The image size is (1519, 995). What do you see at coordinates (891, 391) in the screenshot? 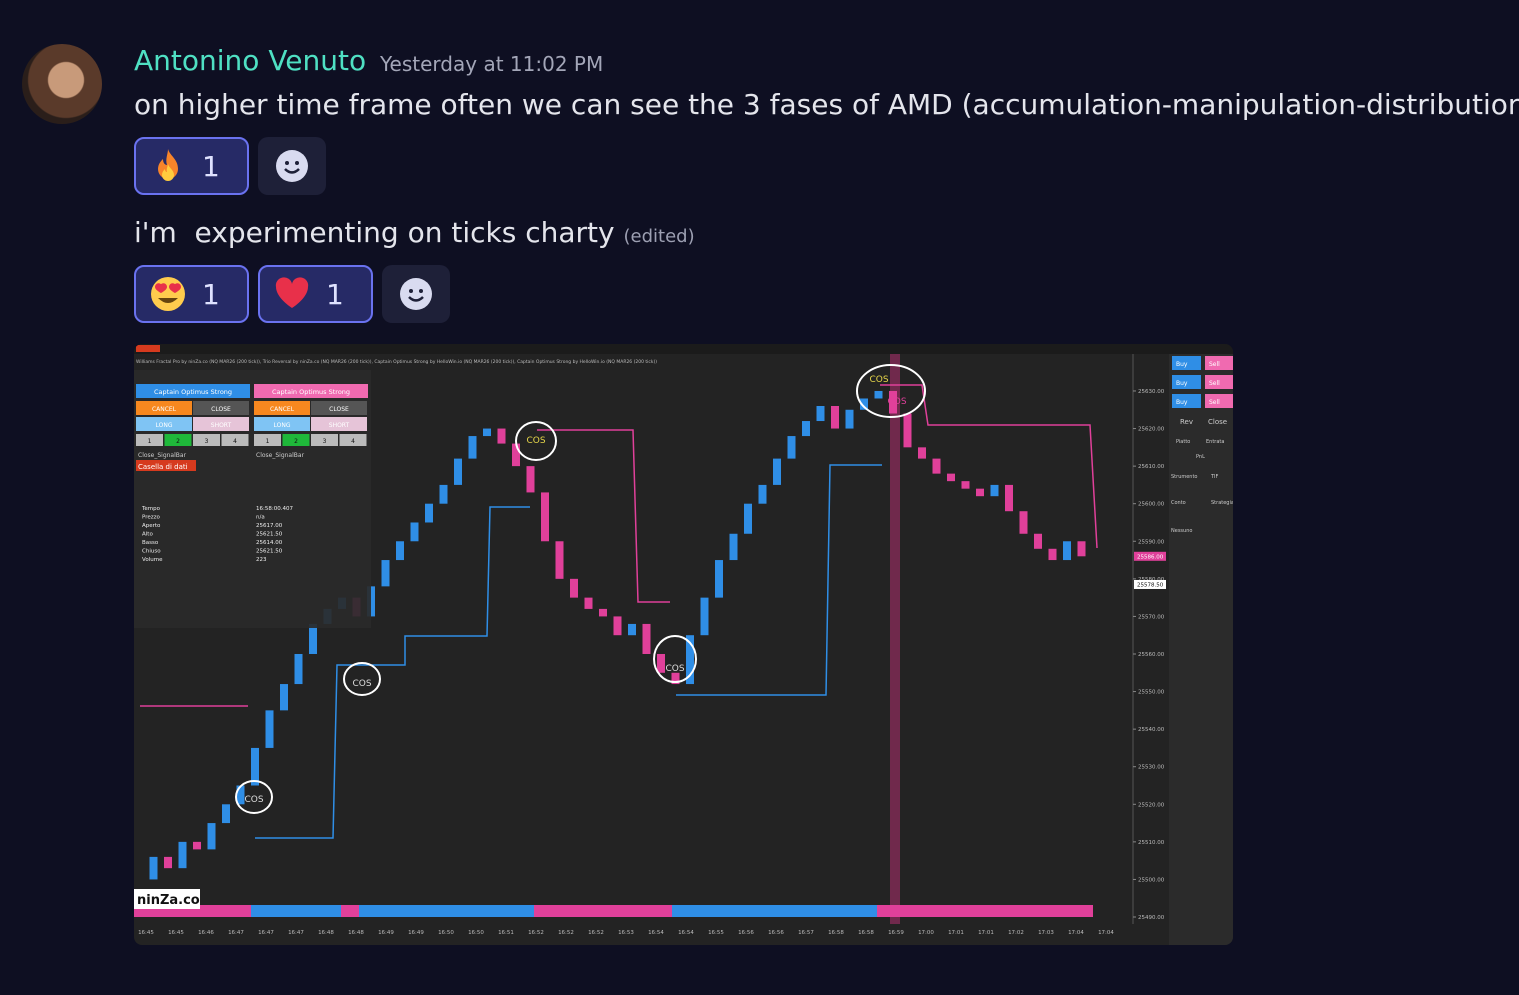
I see `annotation-circle` at bounding box center [891, 391].